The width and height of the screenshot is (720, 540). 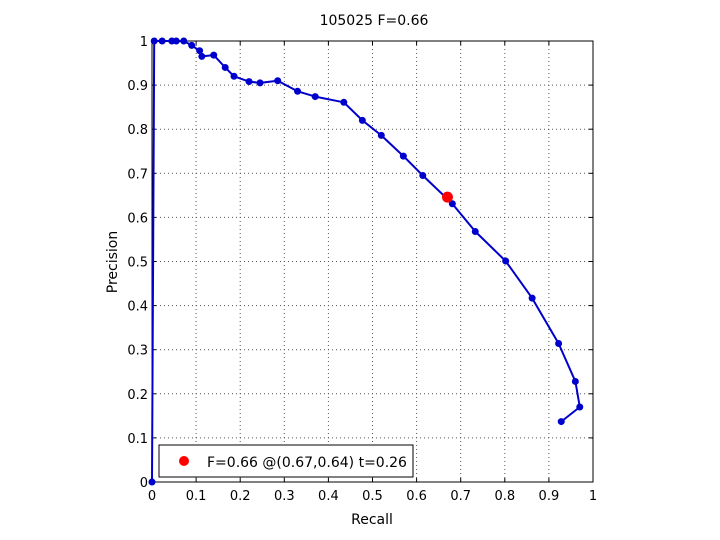 What do you see at coordinates (137, 439) in the screenshot?
I see `y-tick-label: 0.1` at bounding box center [137, 439].